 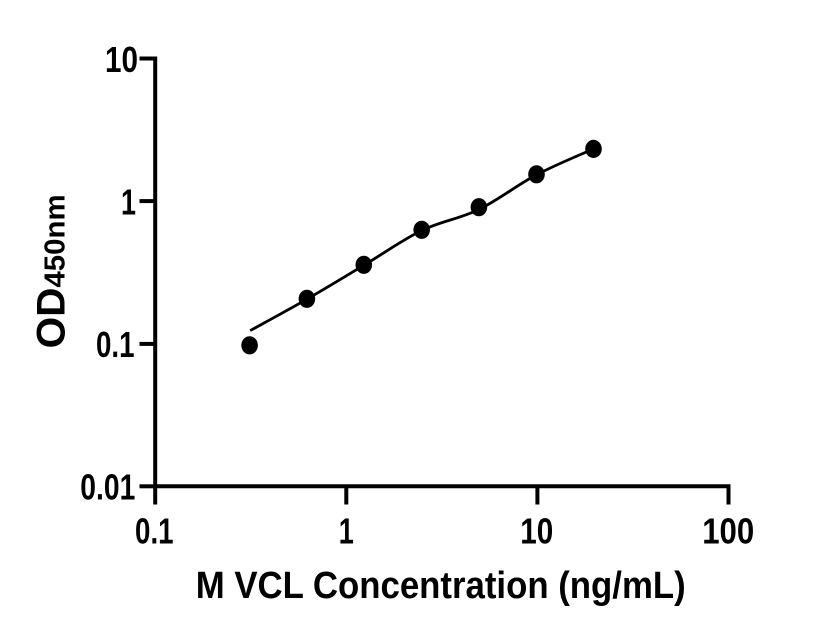 I want to click on svg-text: M VCL Concentration (ng/mL), so click(x=441, y=586).